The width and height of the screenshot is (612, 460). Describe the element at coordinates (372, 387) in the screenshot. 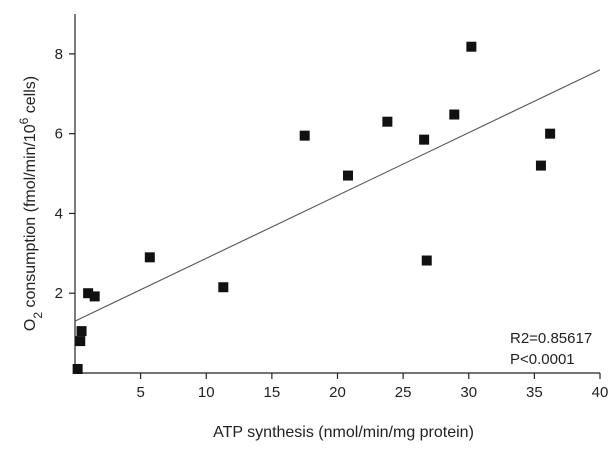

I see `x-ticks: 5 10 15 20 25 30 35 40` at that location.